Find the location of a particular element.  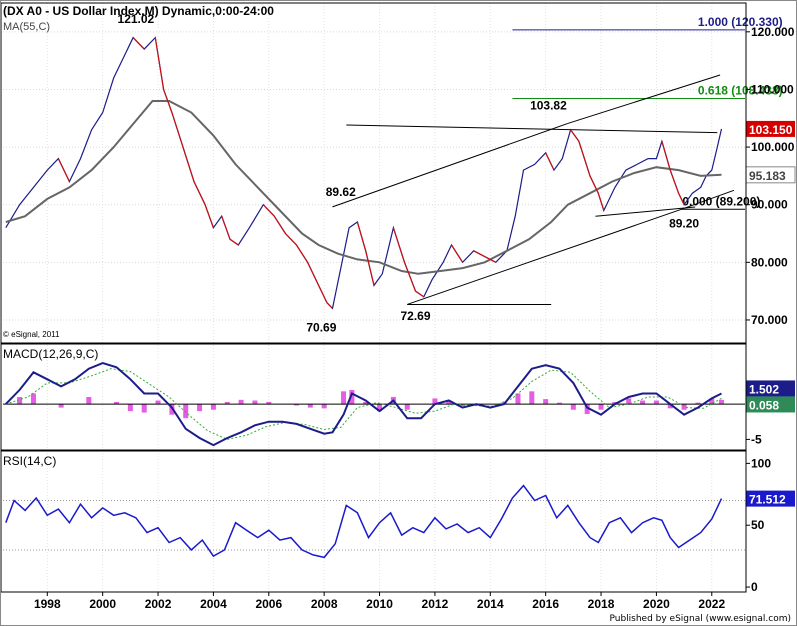

price-annotation: 89.20 is located at coordinates (684, 224).